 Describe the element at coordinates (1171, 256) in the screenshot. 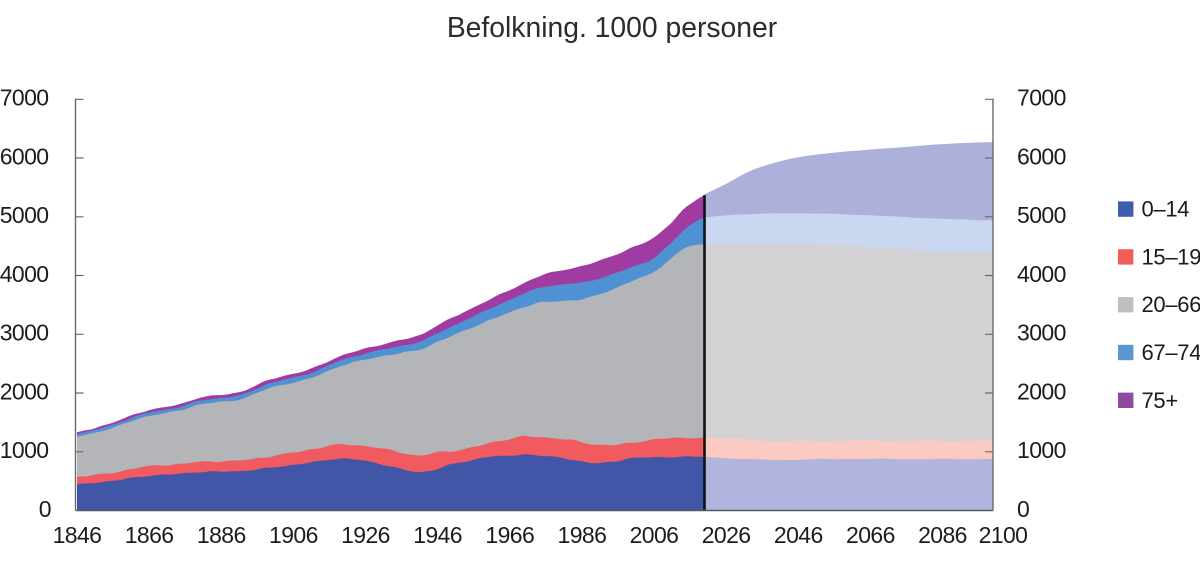

I see `svg-text: 15–19` at that location.